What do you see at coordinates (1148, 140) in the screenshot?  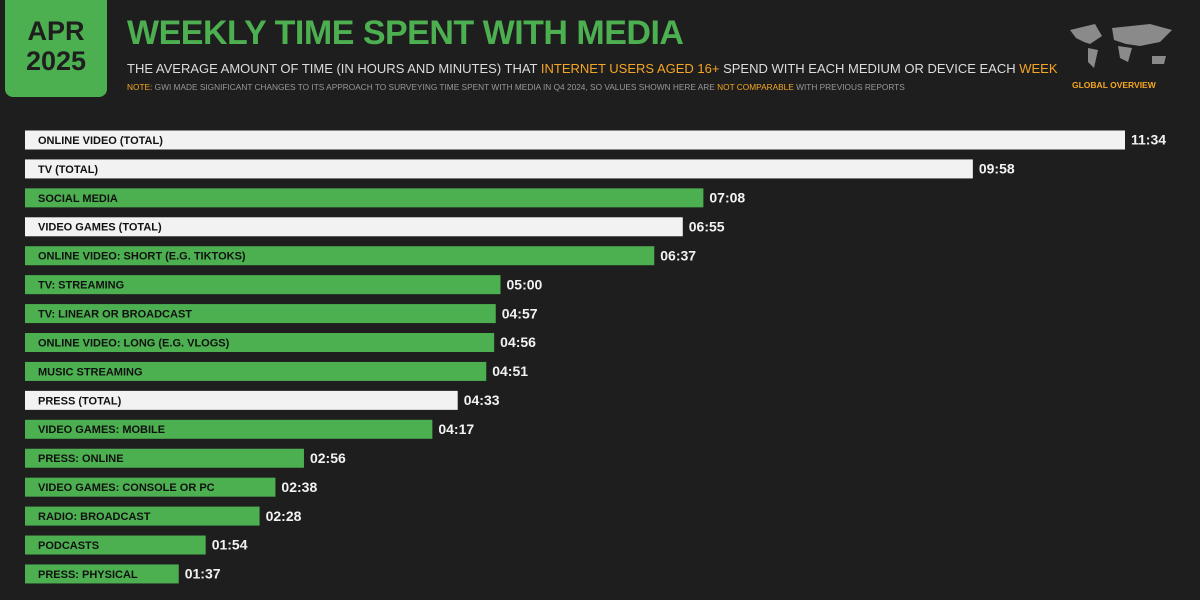 I see `value-label: 11:34` at bounding box center [1148, 140].